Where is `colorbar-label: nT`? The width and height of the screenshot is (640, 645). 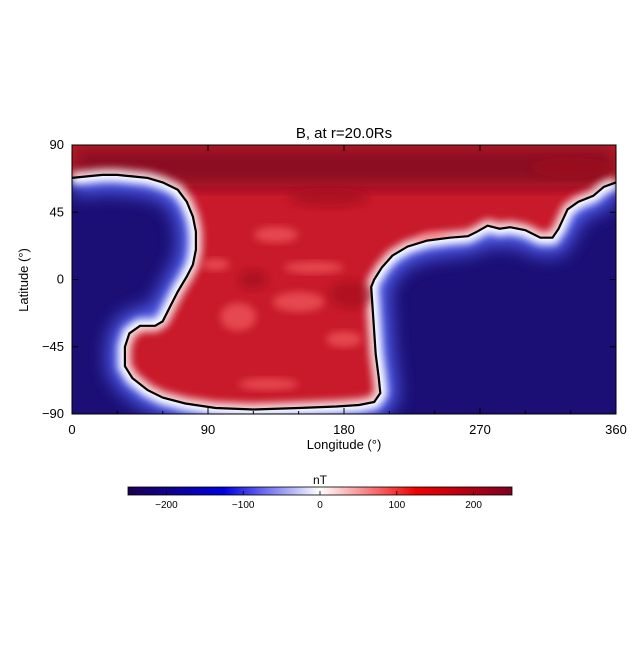
colorbar-label: nT is located at coordinates (320, 480).